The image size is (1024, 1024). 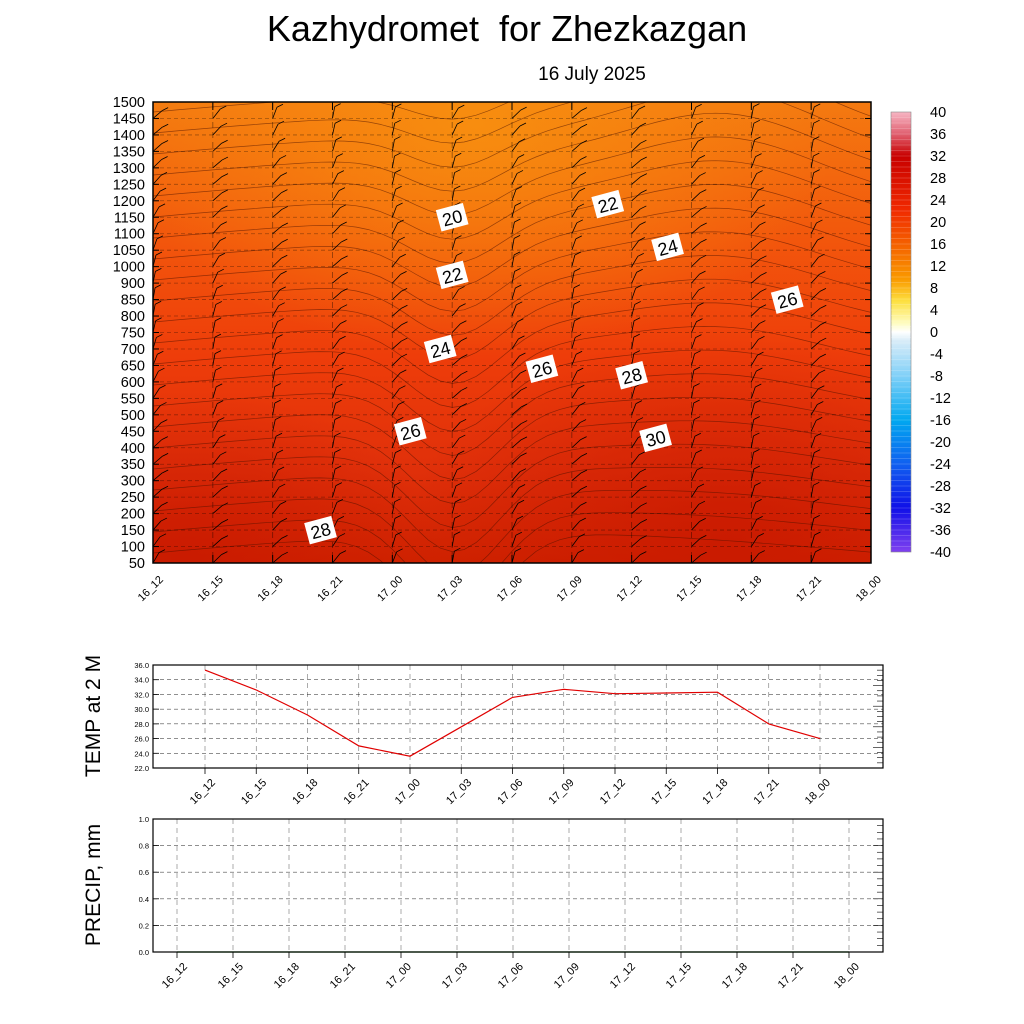 What do you see at coordinates (144, 925) in the screenshot?
I see `precip-y-tick-label: 0.2` at bounding box center [144, 925].